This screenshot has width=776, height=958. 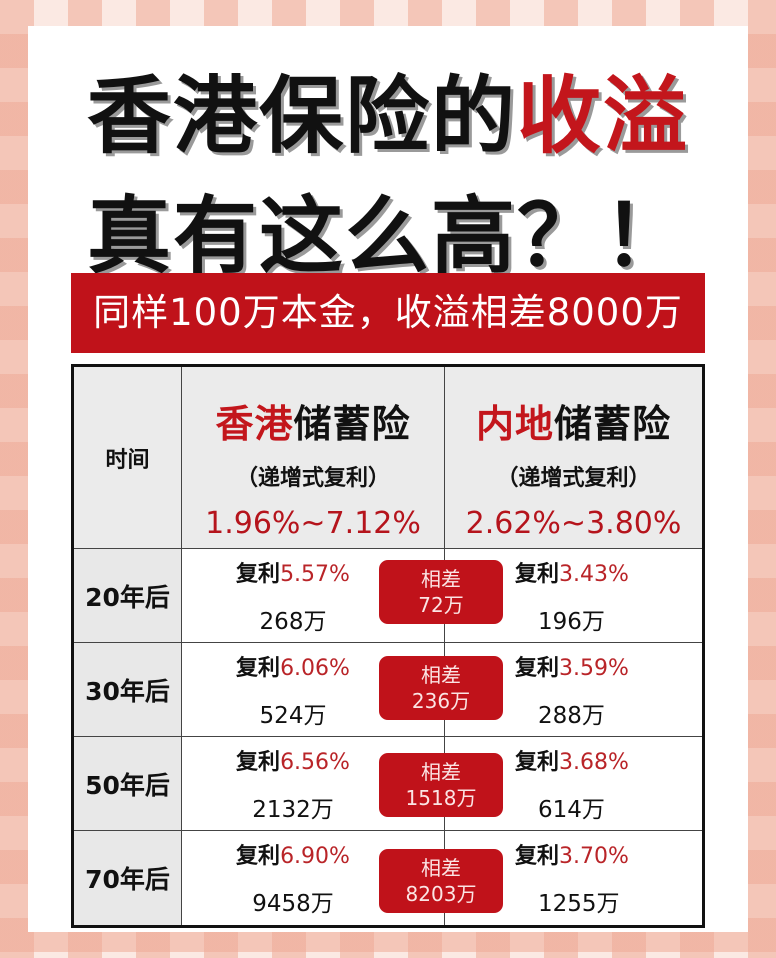 What do you see at coordinates (573, 690) in the screenshot?
I see `cn-value-cell: 复利3.59% 288万` at bounding box center [573, 690].